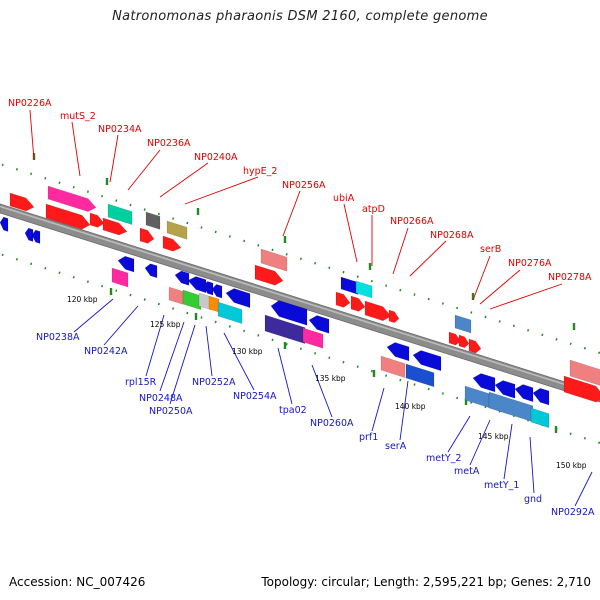 The image size is (600, 600). Describe the element at coordinates (30, 103) in the screenshot. I see `gene-label-top: NP0226A` at that location.